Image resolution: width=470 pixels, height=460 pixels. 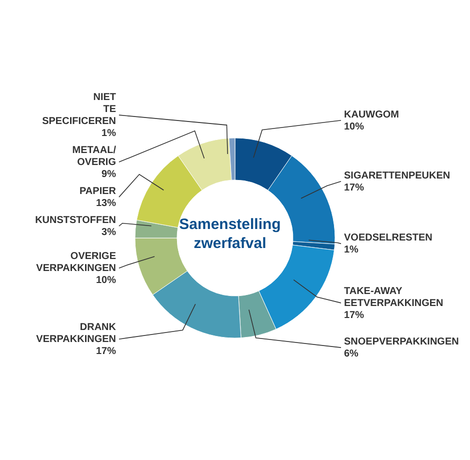 What do you see at coordinates (351, 354) in the screenshot?
I see `data-label: 6%` at bounding box center [351, 354].